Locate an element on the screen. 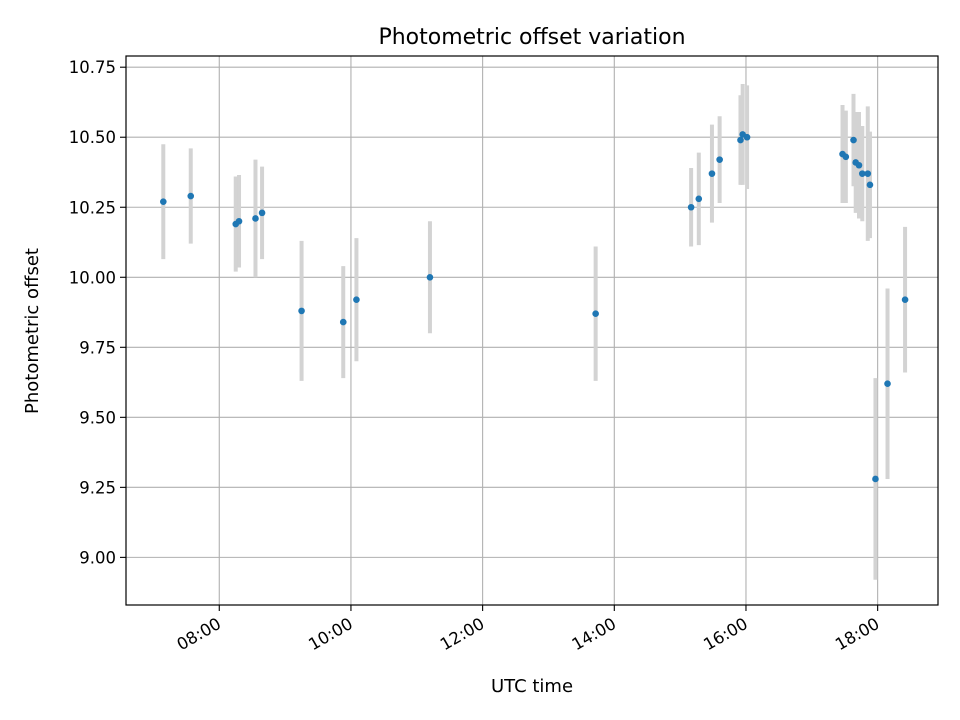 Image resolution: width=960 pixels, height=720 pixels. y-axis-ticks: 9.00 9.25 9.50 9.75 10.00 10.25 10.50 10.75 is located at coordinates (97, 312).